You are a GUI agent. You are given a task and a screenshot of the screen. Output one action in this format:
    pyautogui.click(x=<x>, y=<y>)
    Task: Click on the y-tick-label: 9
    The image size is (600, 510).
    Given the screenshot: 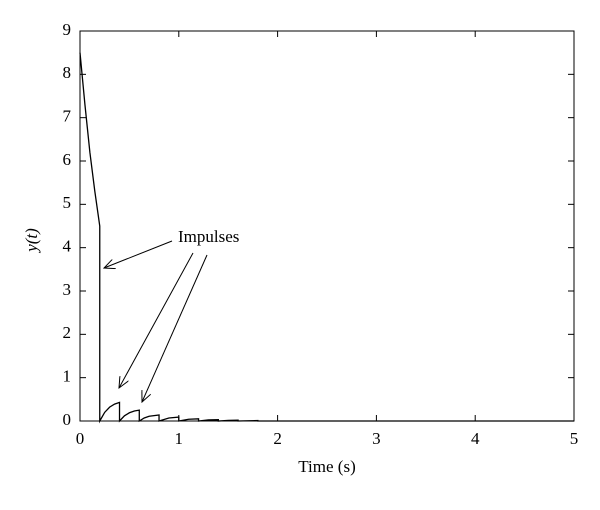 What is the action you would take?
    pyautogui.click(x=67, y=29)
    